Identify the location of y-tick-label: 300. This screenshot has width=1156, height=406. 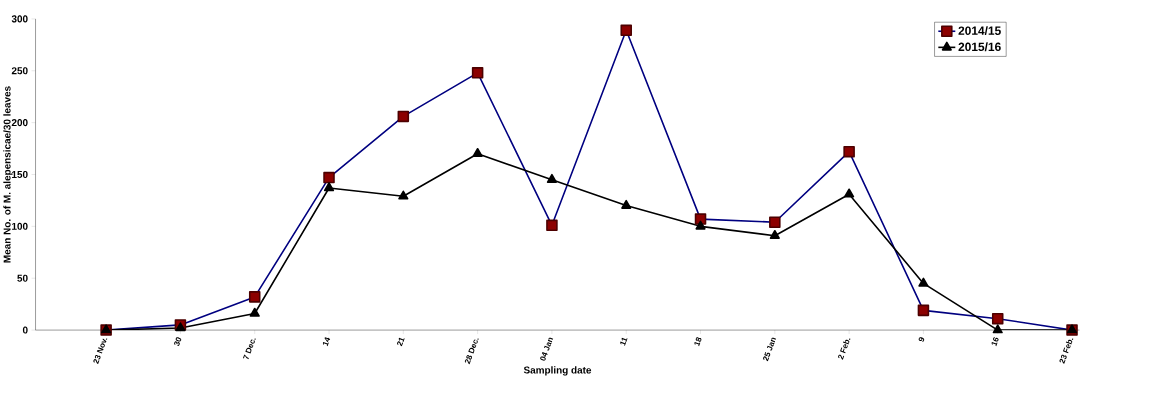
(19, 19).